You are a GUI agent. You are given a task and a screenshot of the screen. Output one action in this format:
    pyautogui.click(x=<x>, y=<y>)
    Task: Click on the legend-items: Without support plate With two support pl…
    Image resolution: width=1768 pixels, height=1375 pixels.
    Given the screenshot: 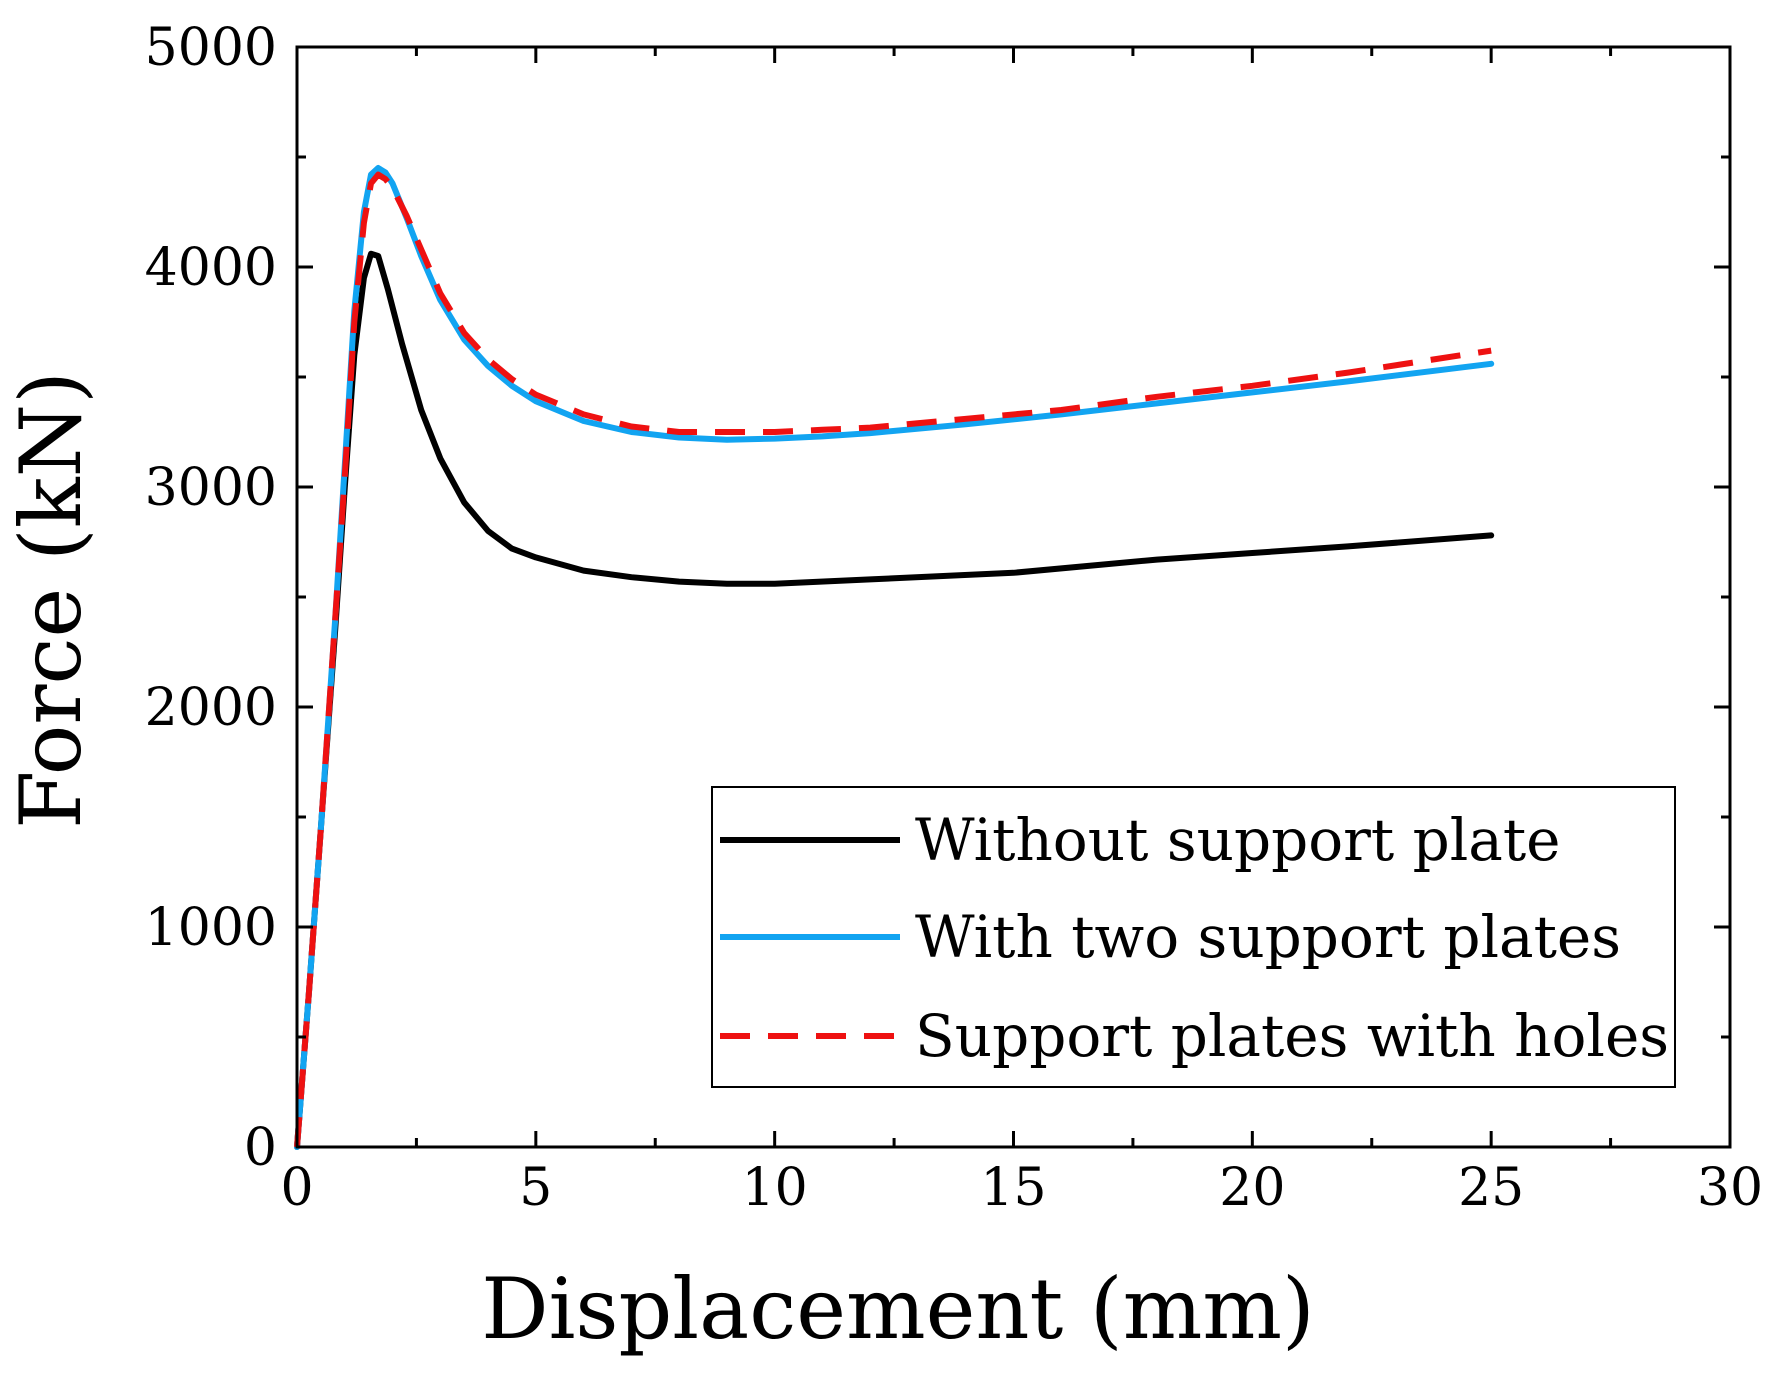 What is the action you would take?
    pyautogui.click(x=1194, y=938)
    